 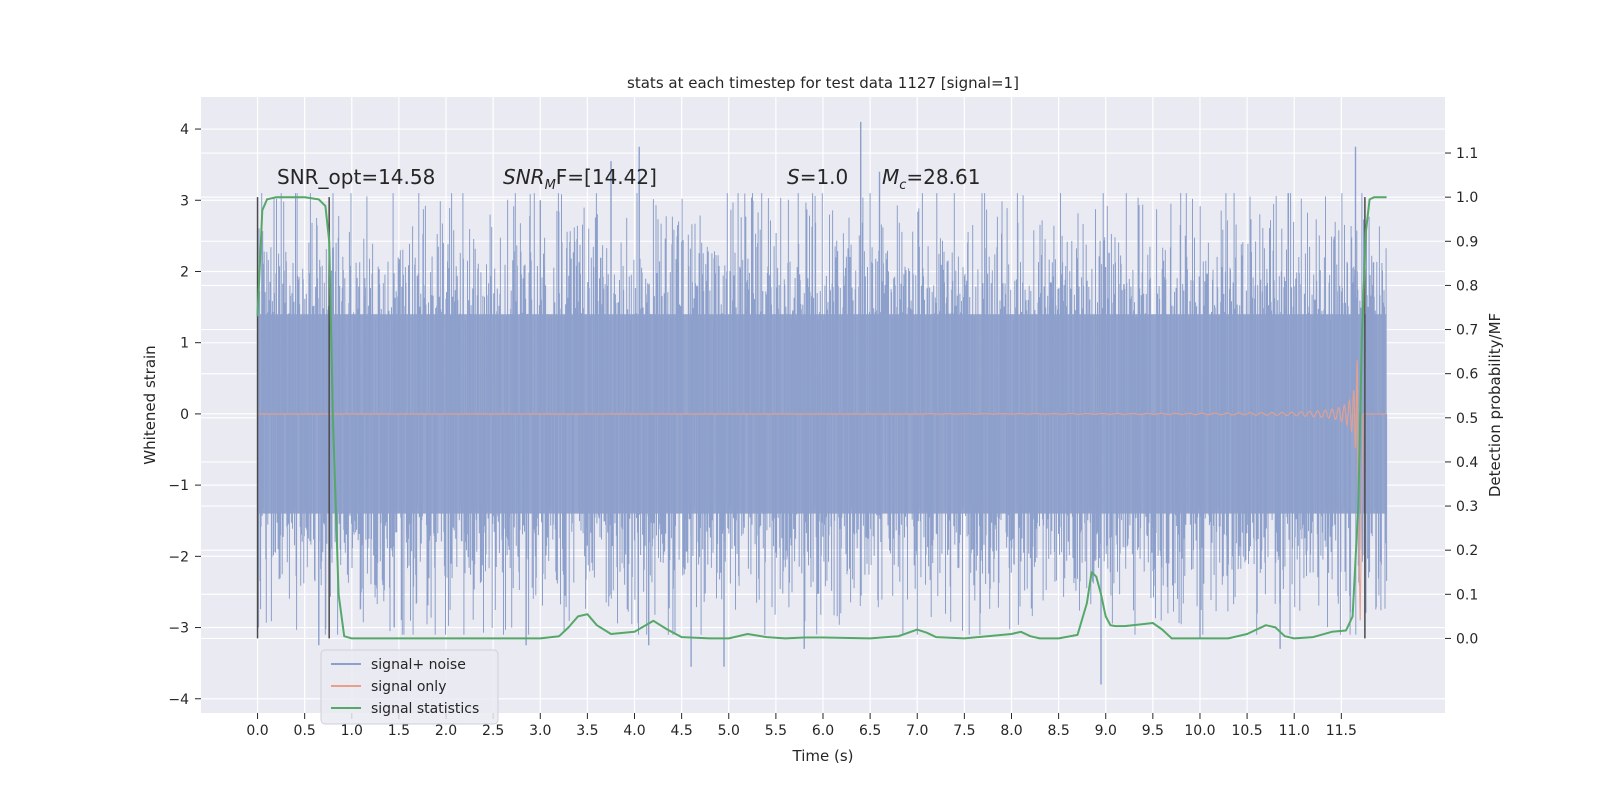 What do you see at coordinates (1467, 331) in the screenshot?
I see `y2-tick-label: 0.7` at bounding box center [1467, 331].